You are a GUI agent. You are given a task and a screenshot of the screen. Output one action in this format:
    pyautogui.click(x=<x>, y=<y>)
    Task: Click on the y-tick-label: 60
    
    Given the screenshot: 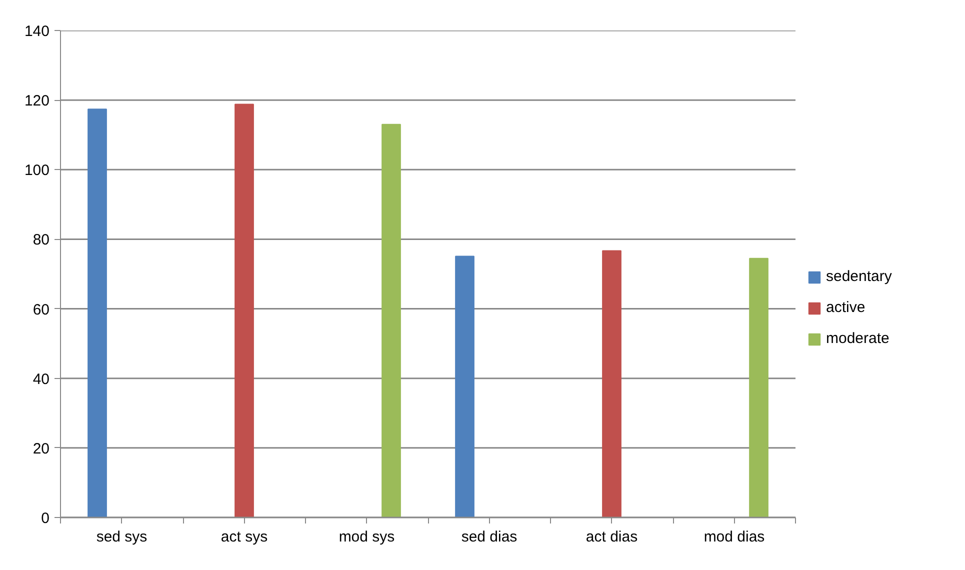 What is the action you would take?
    pyautogui.click(x=41, y=309)
    